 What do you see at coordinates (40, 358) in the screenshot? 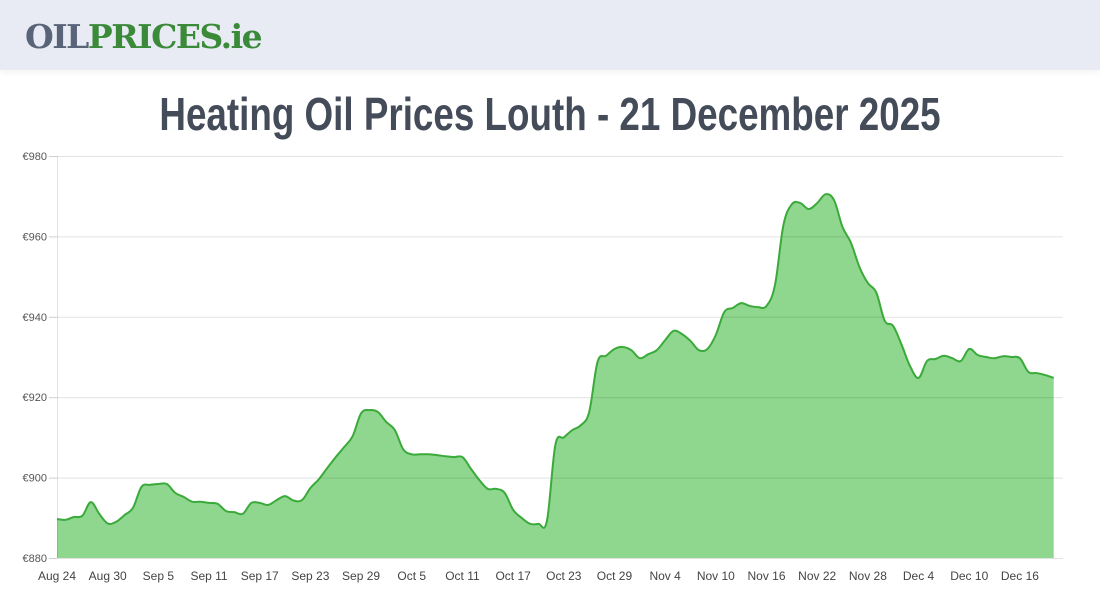
I see `y-axis: €880 €900 €920 €940 €960 €980` at bounding box center [40, 358].